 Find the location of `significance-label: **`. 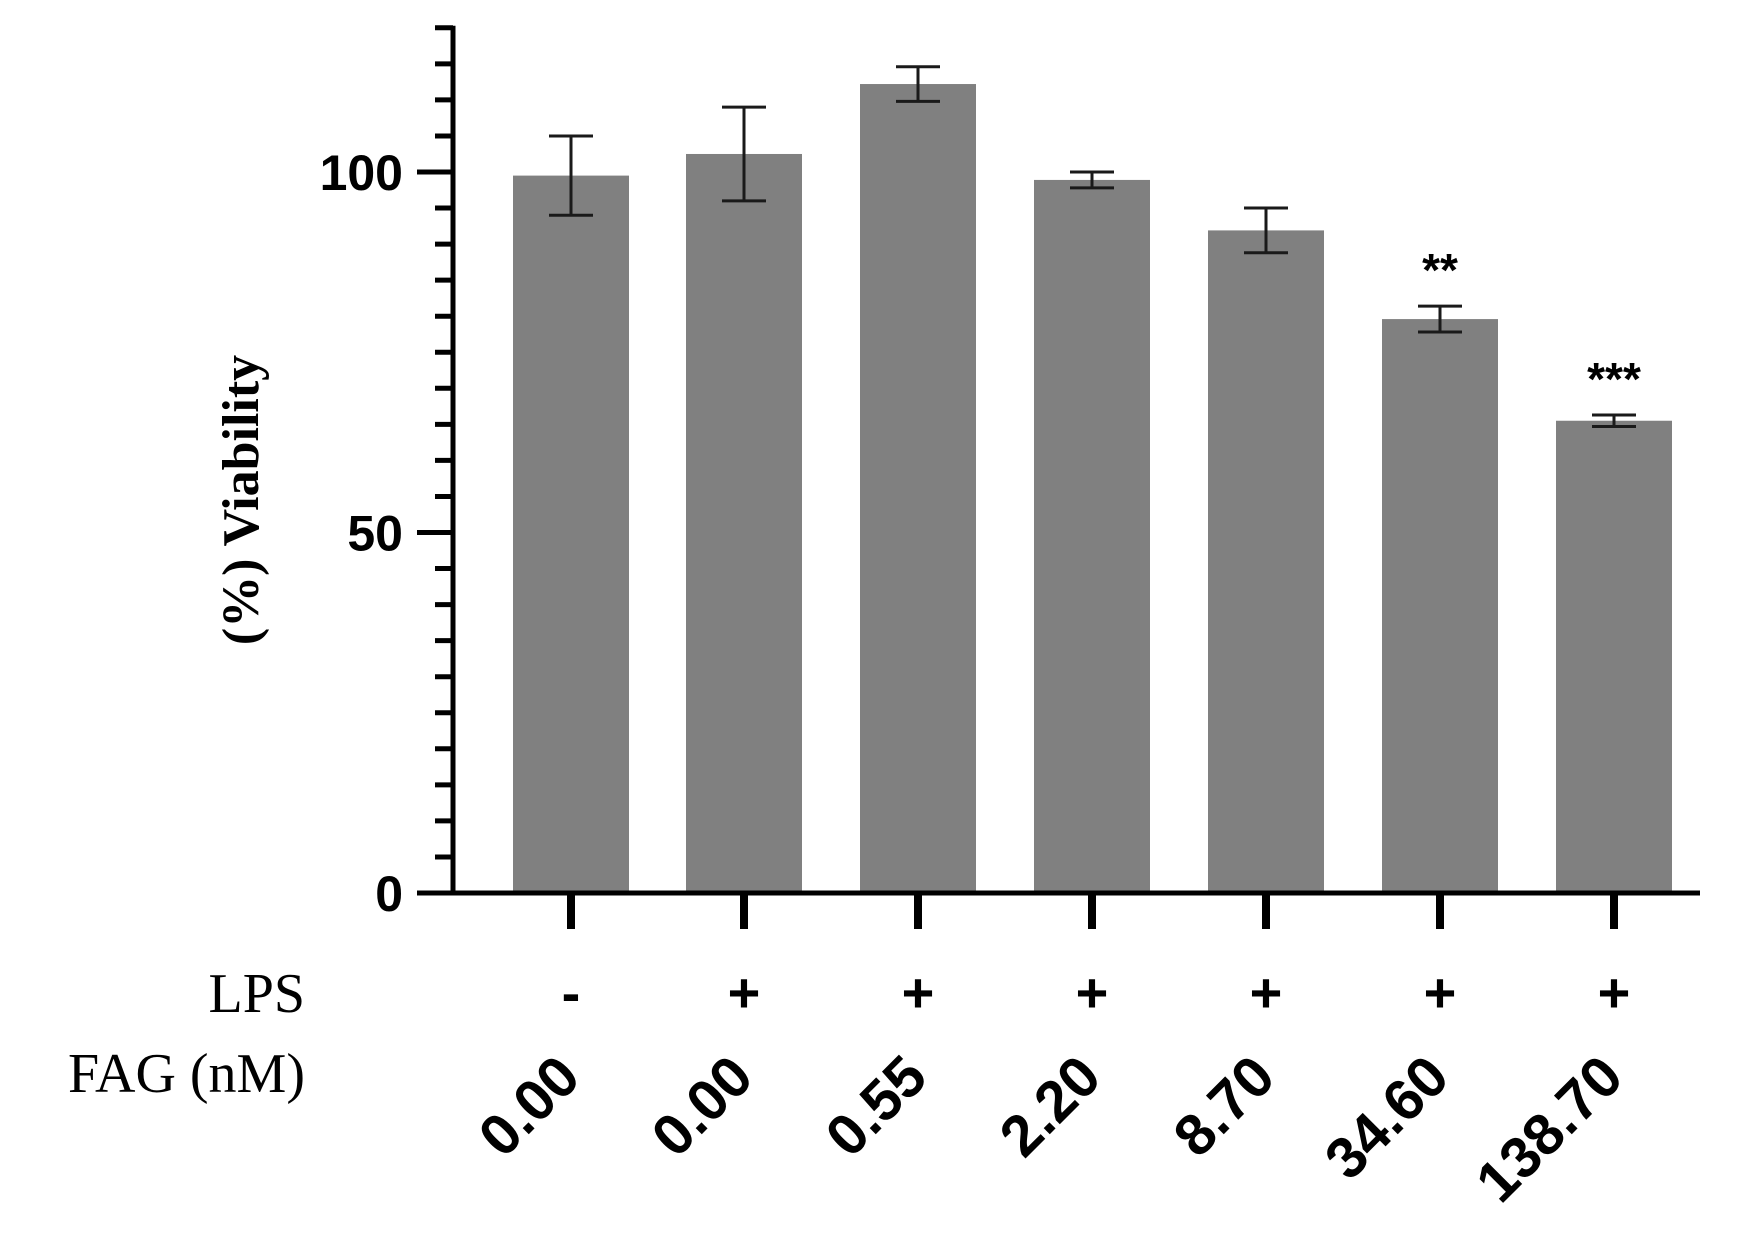

significance-label: ** is located at coordinates (1440, 270).